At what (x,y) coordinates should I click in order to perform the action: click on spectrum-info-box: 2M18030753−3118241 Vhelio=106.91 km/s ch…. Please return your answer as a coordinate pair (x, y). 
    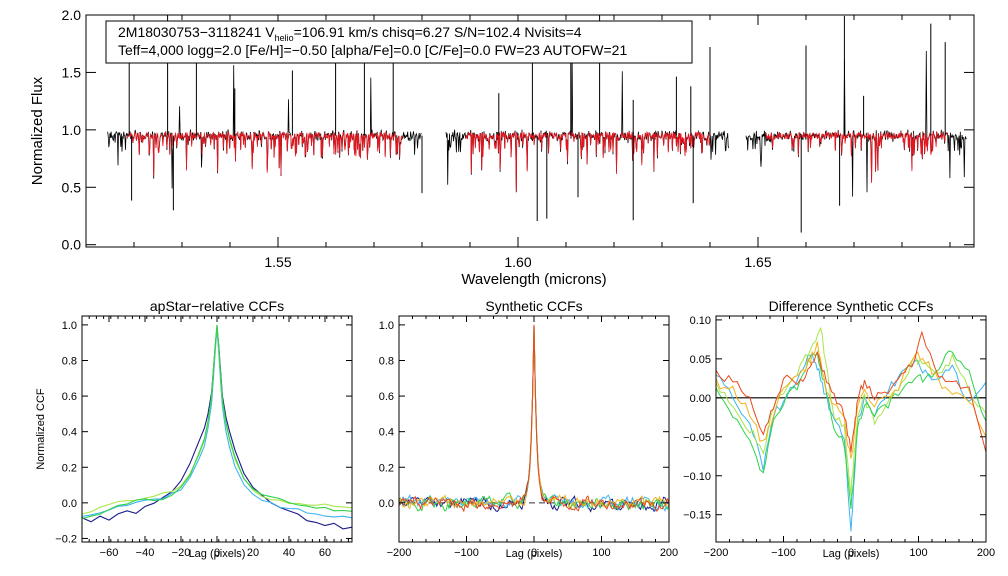
    Looking at the image, I should click on (399, 42).